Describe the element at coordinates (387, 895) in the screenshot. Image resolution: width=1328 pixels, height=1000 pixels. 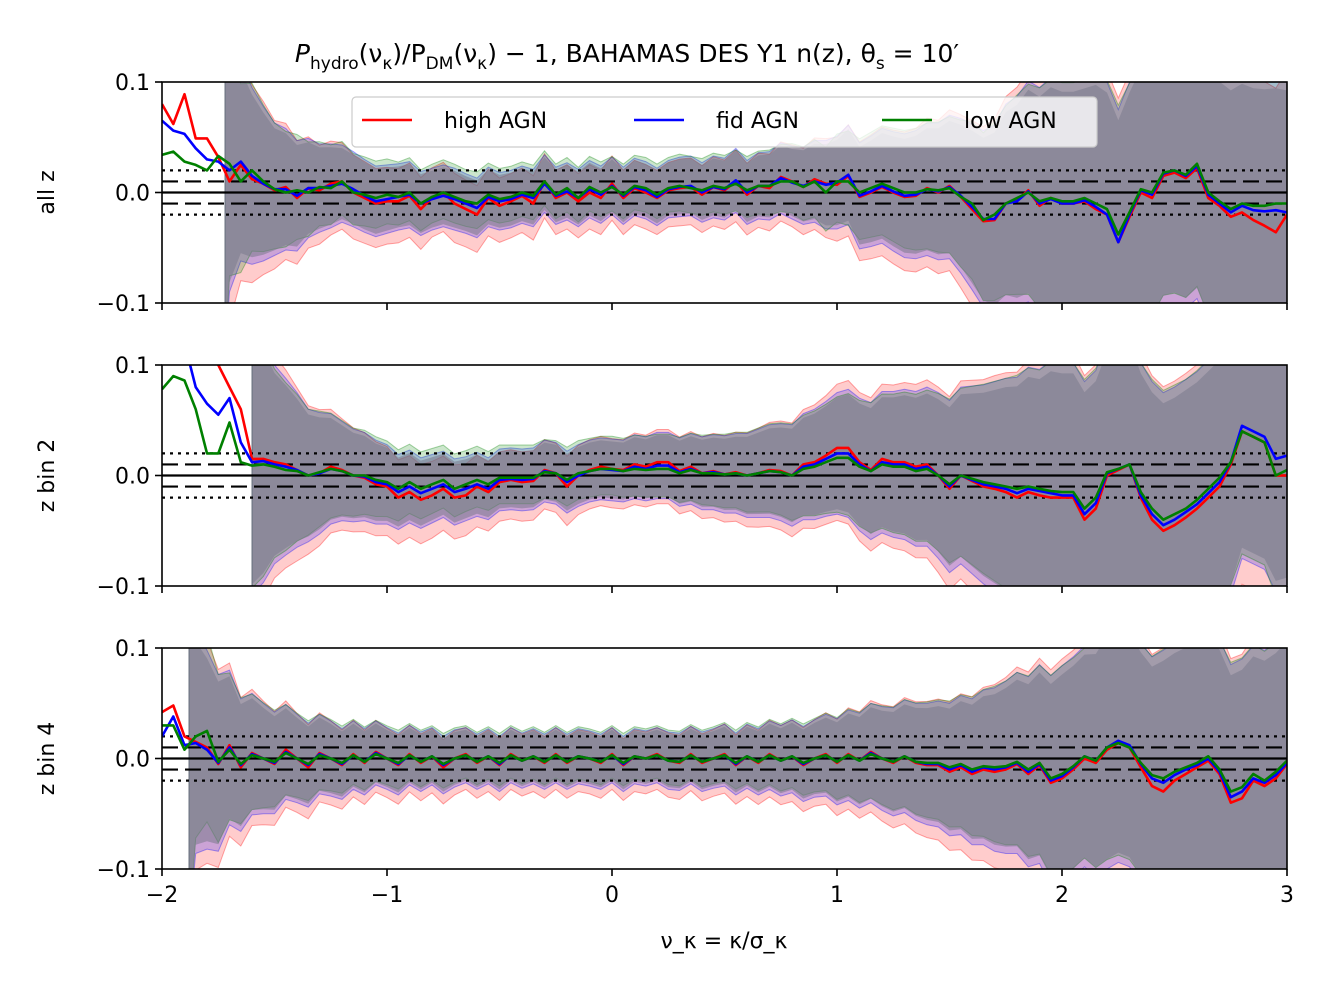
I see `x-tick-label: −1` at that location.